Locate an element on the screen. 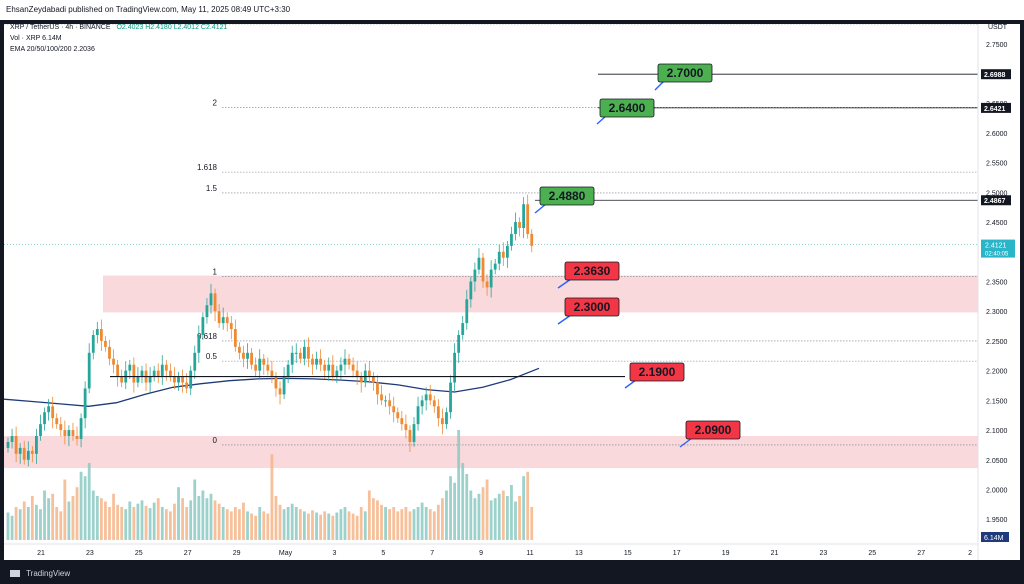  footer-bar: TradingView is located at coordinates (512, 574).